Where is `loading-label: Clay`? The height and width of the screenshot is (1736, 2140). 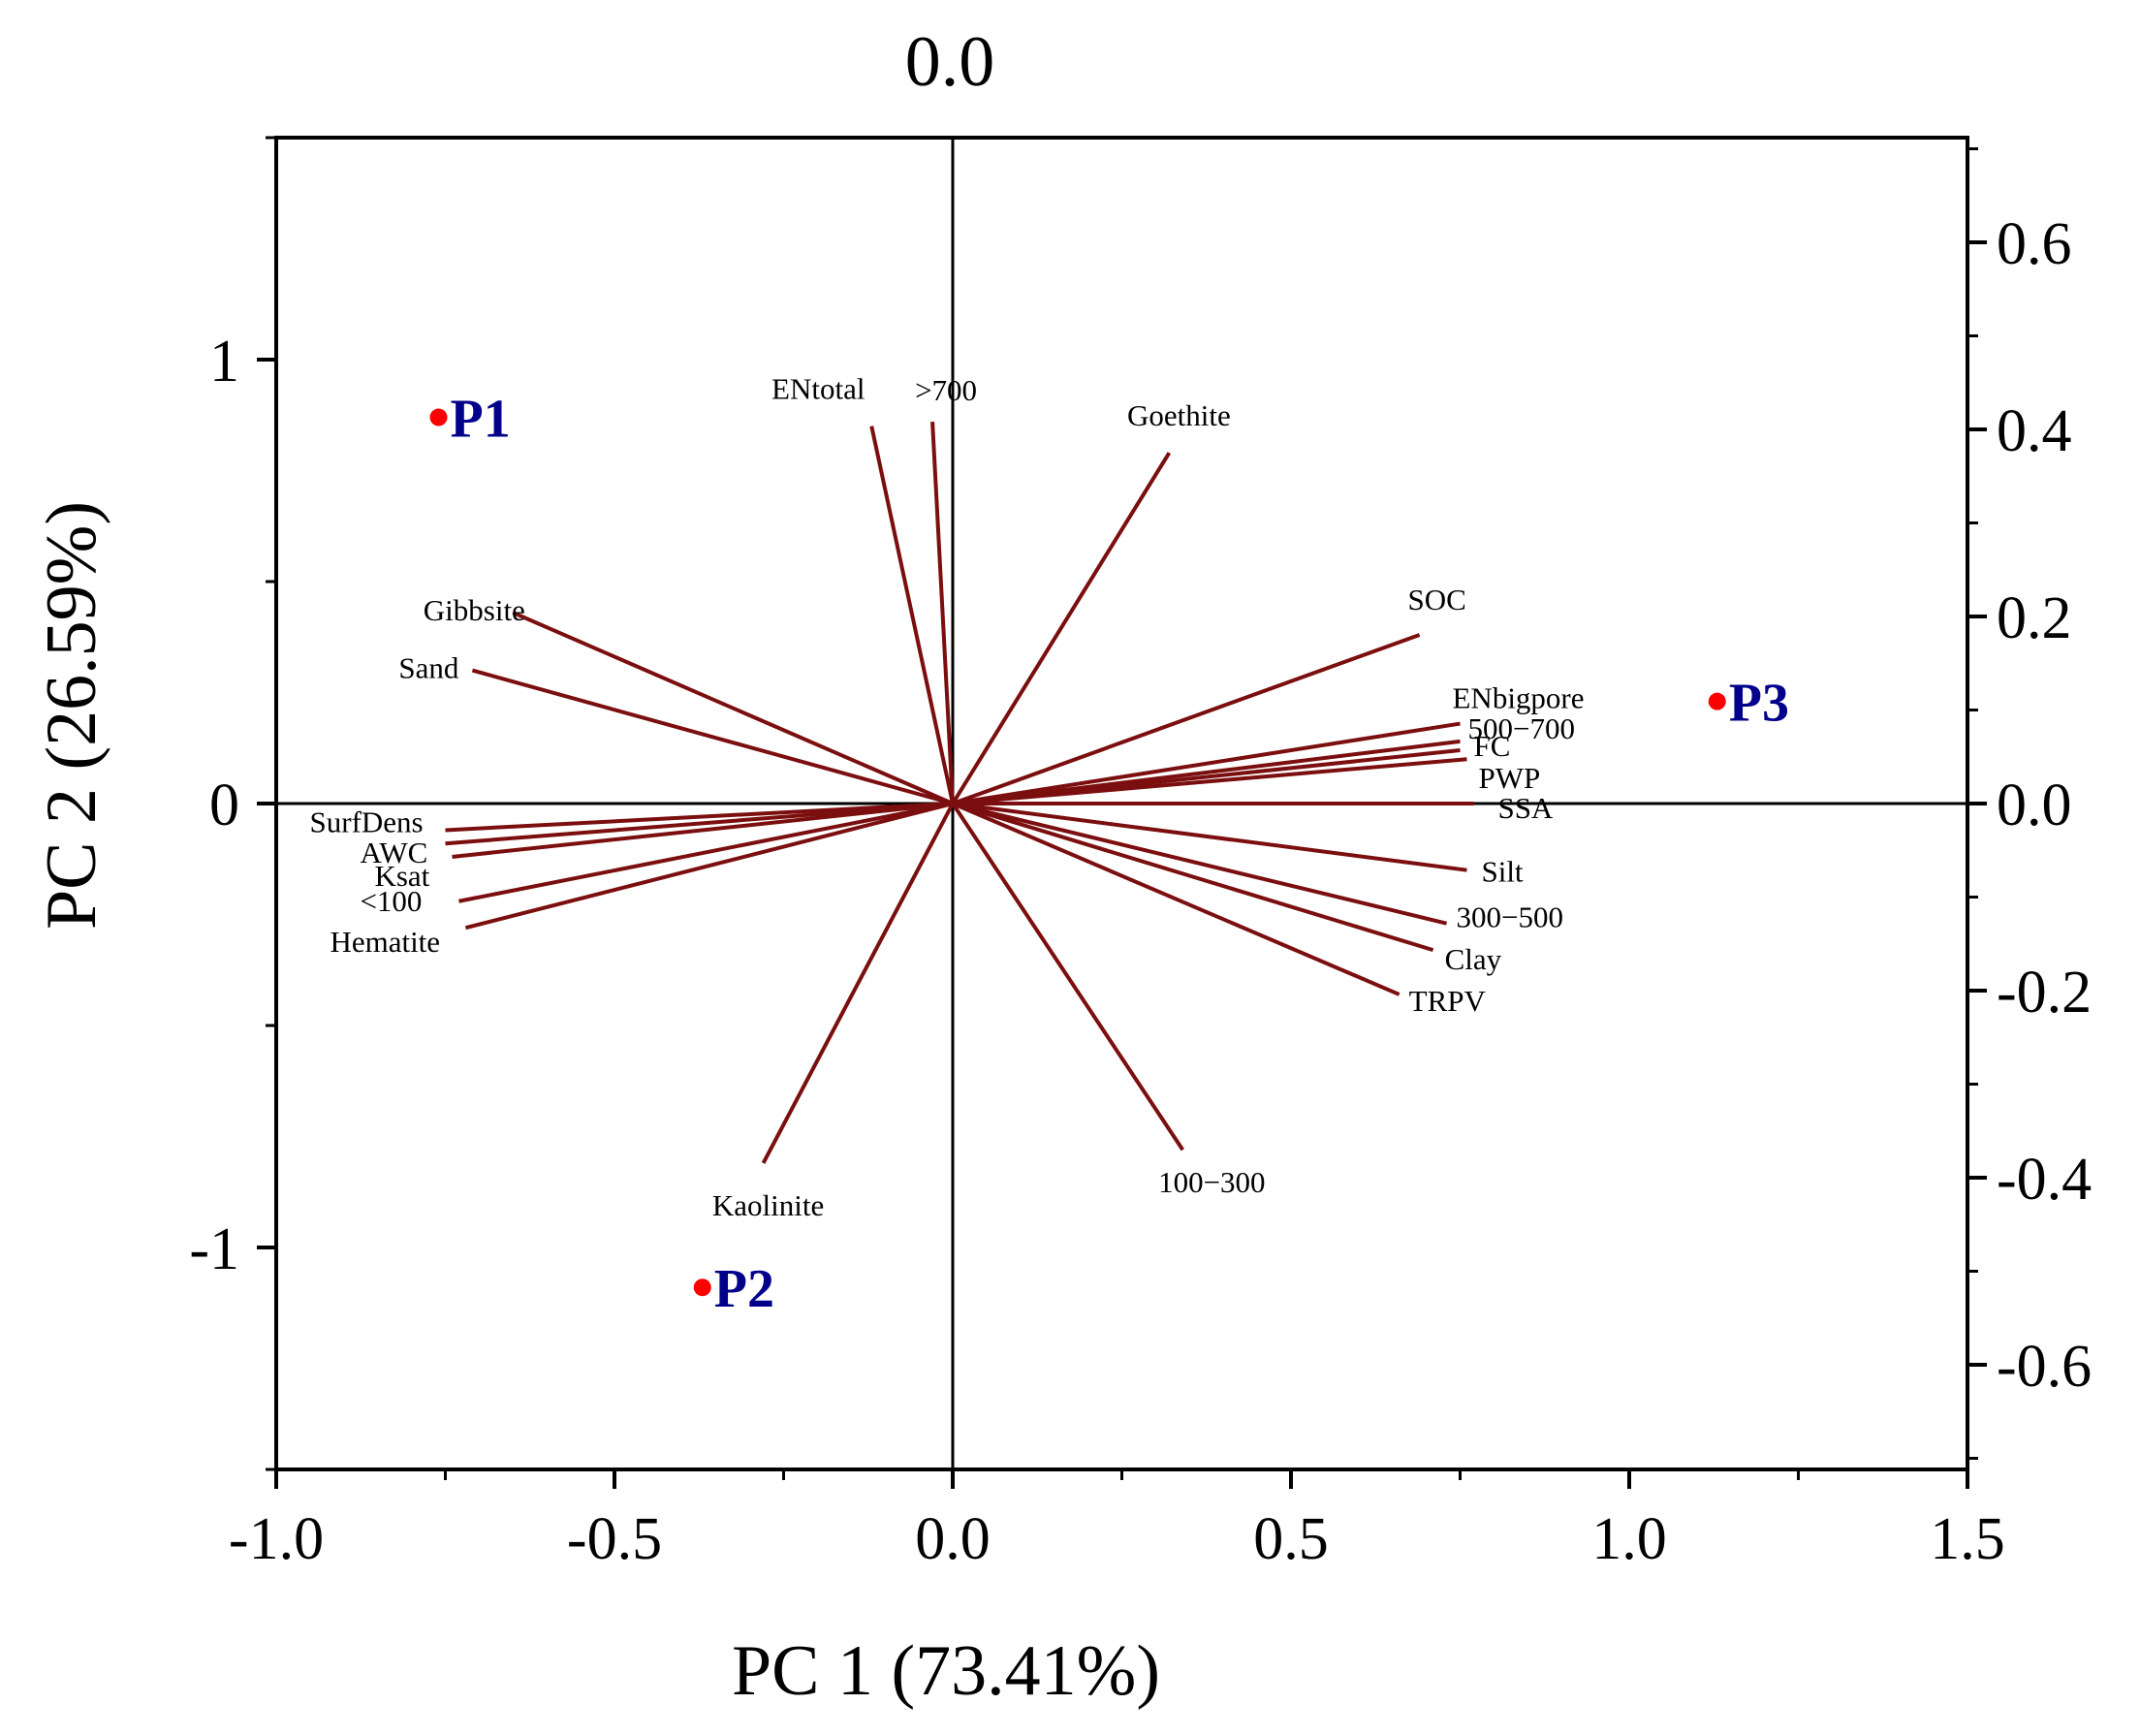
loading-label: Clay is located at coordinates (1473, 959).